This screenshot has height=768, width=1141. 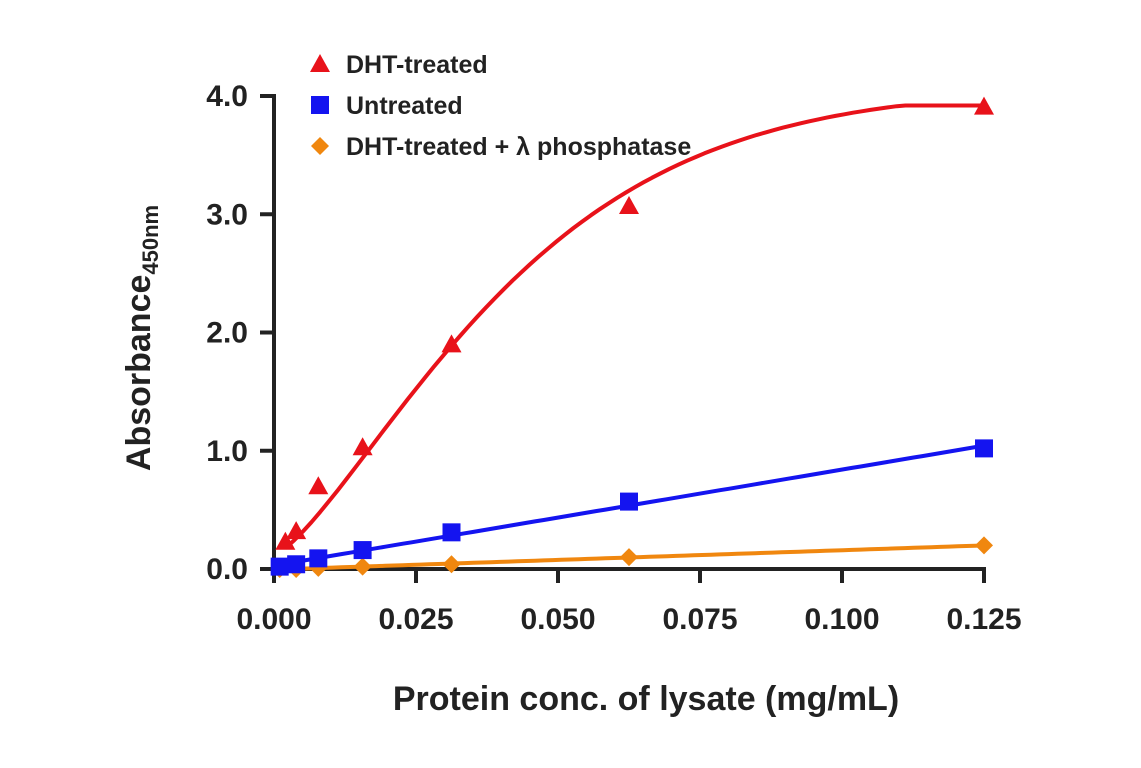 I want to click on y-axis-title-subscript: 450nm, so click(x=150, y=240).